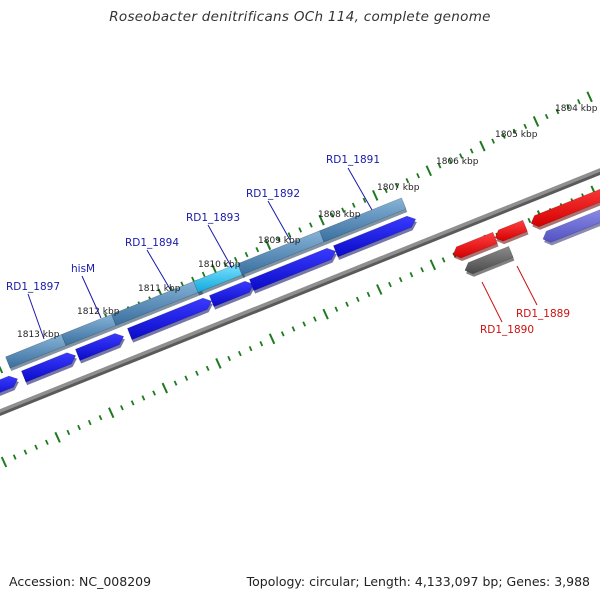 The height and width of the screenshot is (600, 600). I want to click on gene-label: RD1_1893, so click(213, 218).